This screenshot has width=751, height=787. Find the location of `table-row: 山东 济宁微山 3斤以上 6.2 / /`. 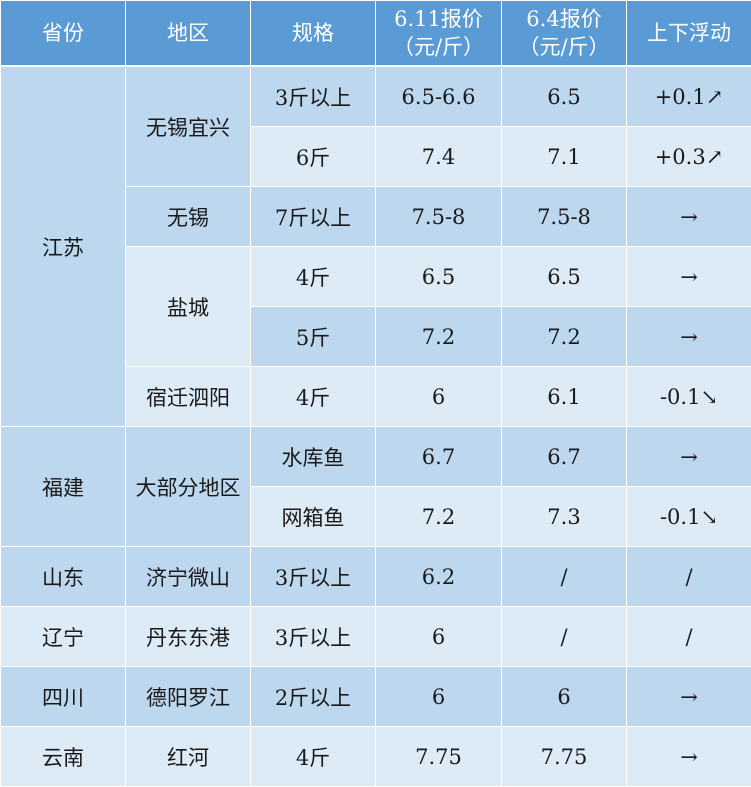

table-row: 山东 济宁微山 3斤以上 6.2 / / is located at coordinates (375, 576).